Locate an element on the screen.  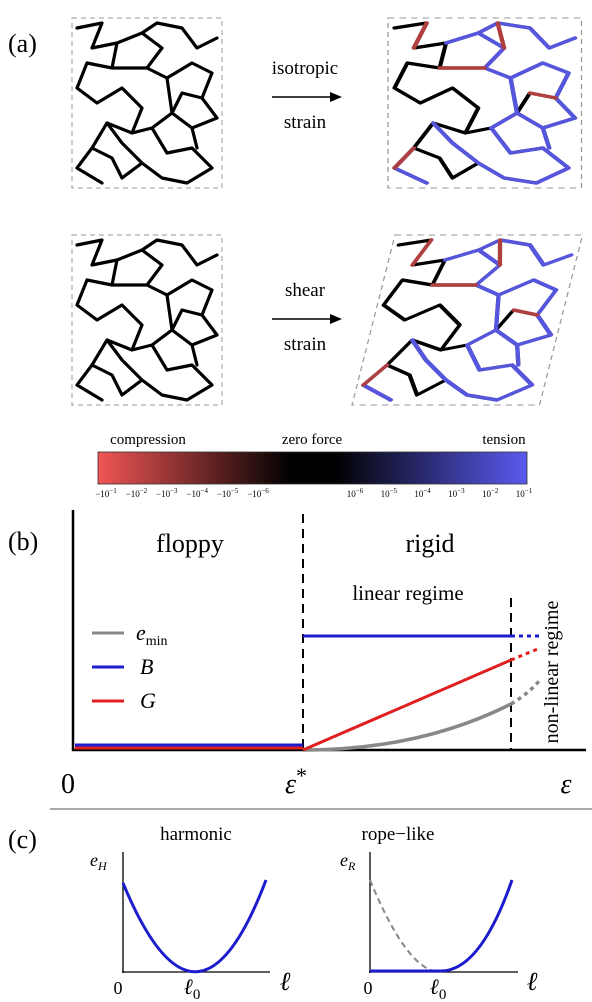
curve-g is located at coordinates (407, 705).